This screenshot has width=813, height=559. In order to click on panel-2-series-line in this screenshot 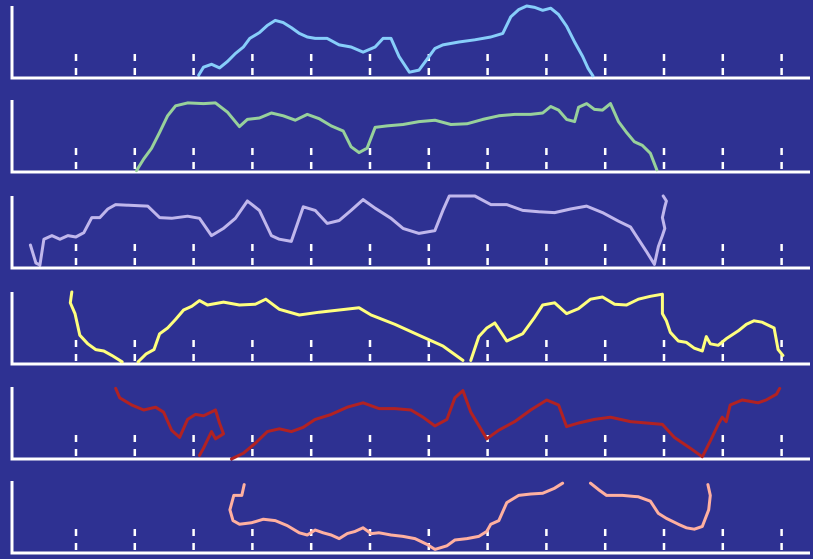, I will do `click(397, 137)`.